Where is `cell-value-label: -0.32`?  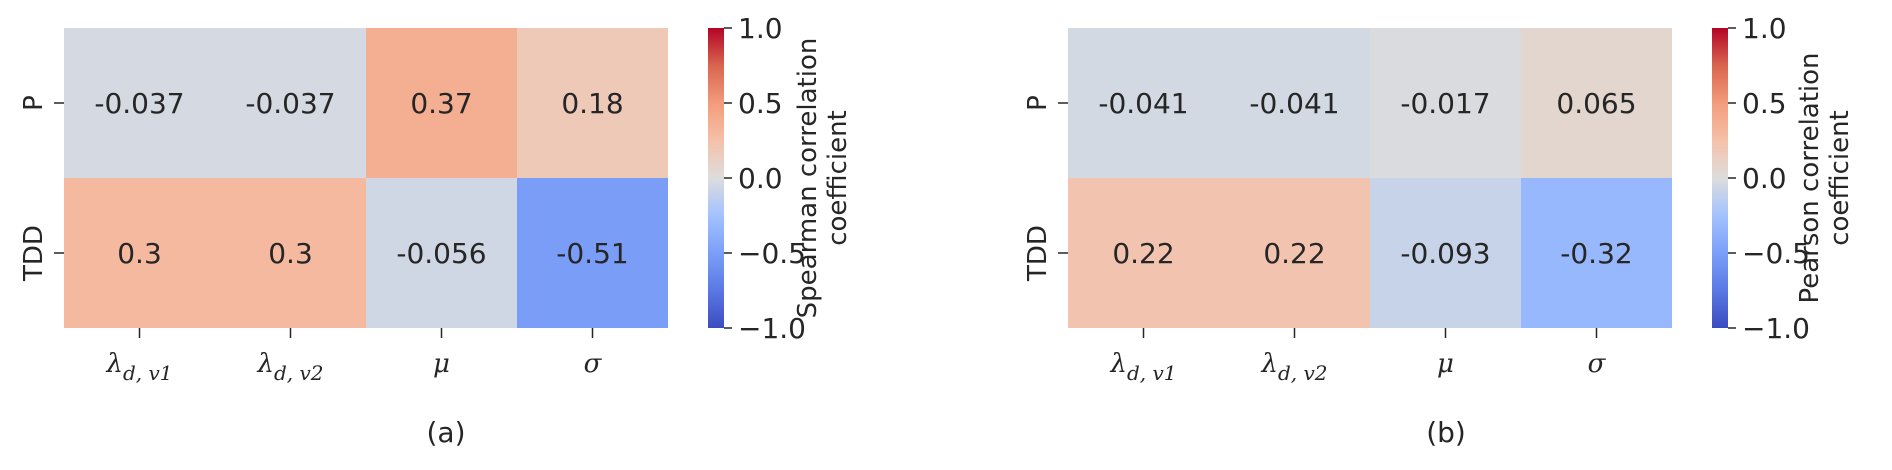
cell-value-label: -0.32 is located at coordinates (1596, 253).